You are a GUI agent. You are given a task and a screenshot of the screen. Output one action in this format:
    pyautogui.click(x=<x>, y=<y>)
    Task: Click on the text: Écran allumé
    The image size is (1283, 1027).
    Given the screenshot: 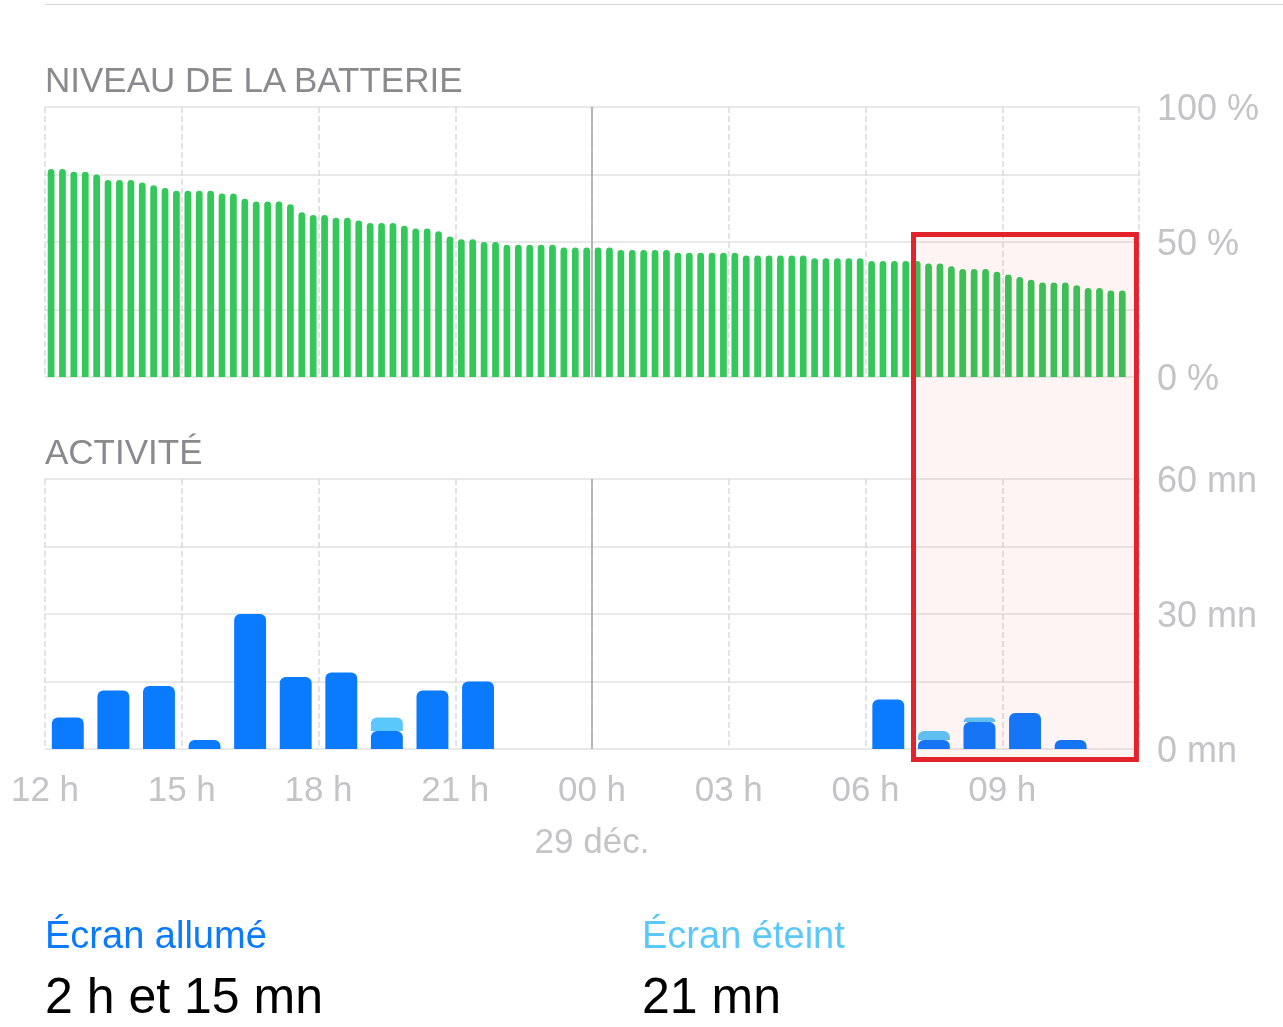 What is the action you would take?
    pyautogui.click(x=156, y=935)
    